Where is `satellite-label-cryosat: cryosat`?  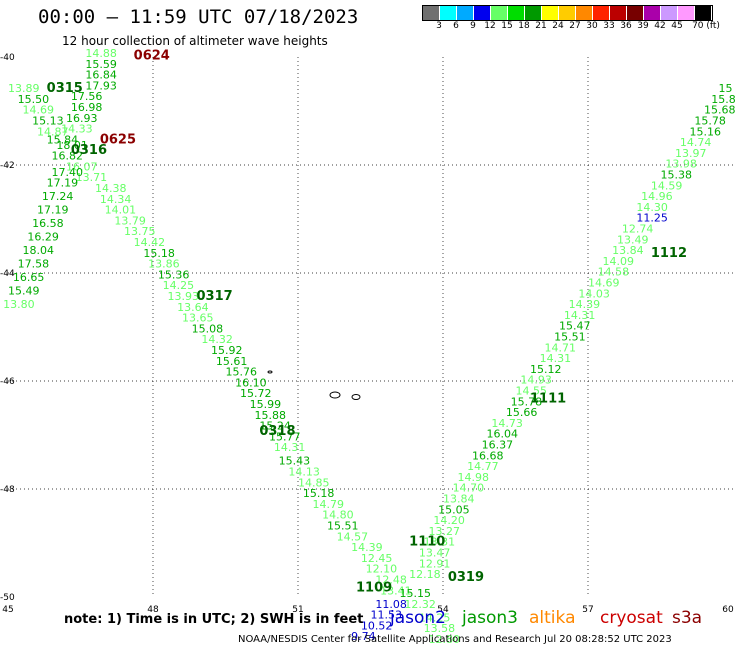
satellite-label-cryosat: cryosat is located at coordinates (631, 618).